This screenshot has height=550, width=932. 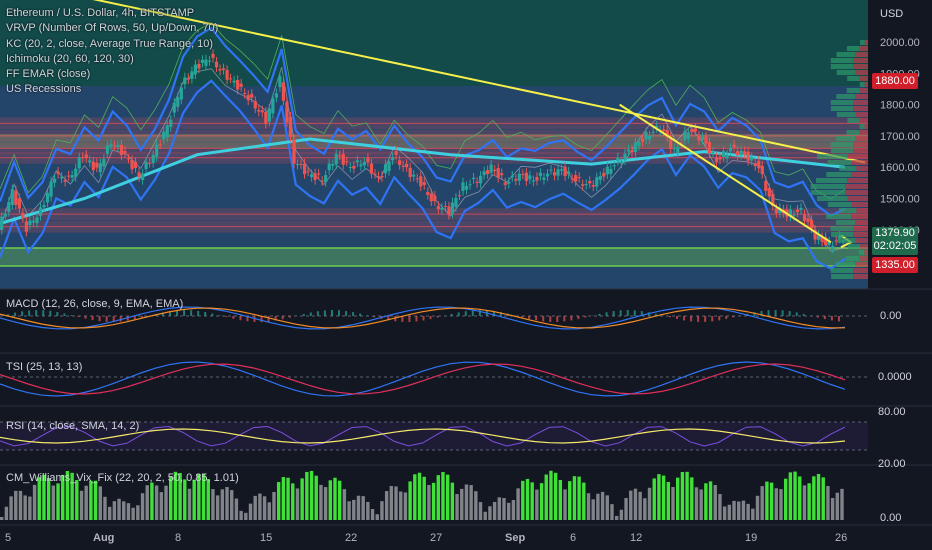 I want to click on tsi-label: TSI (25, 13, 13), so click(x=44, y=367).